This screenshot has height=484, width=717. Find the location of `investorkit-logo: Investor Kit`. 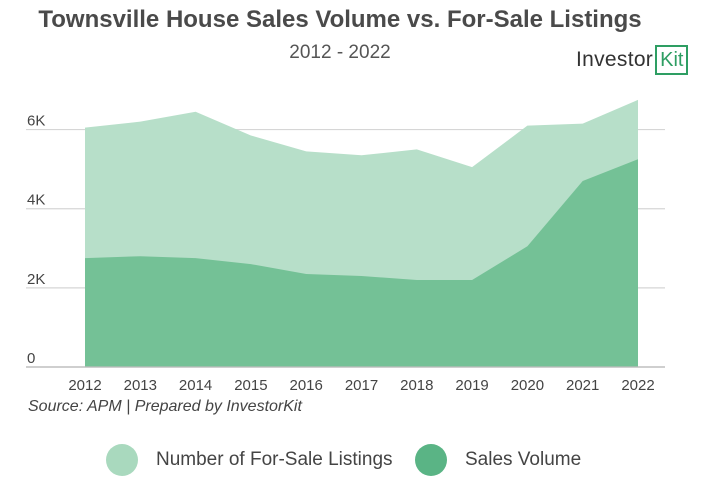

investorkit-logo: Investor Kit is located at coordinates (632, 60).